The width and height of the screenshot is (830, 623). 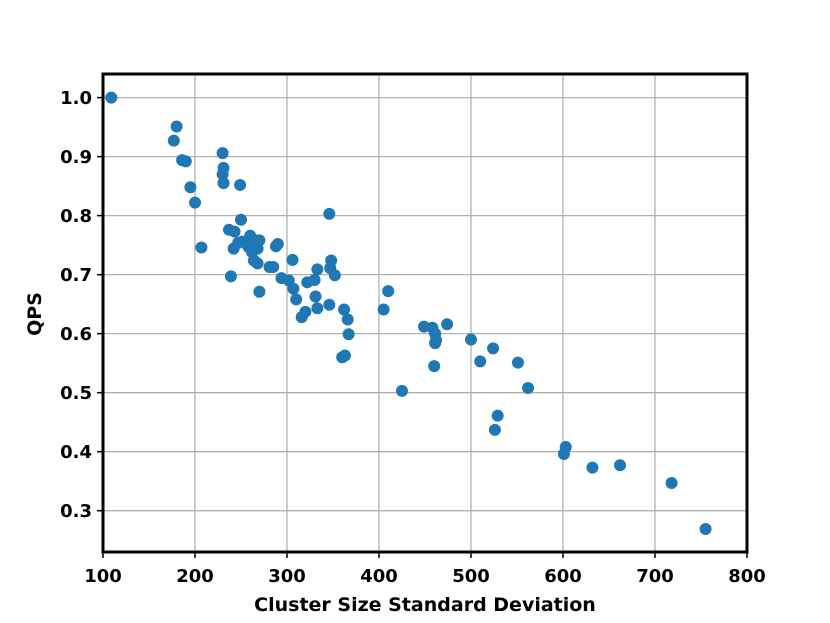 I want to click on y-axis-label: QPS, so click(x=35, y=314).